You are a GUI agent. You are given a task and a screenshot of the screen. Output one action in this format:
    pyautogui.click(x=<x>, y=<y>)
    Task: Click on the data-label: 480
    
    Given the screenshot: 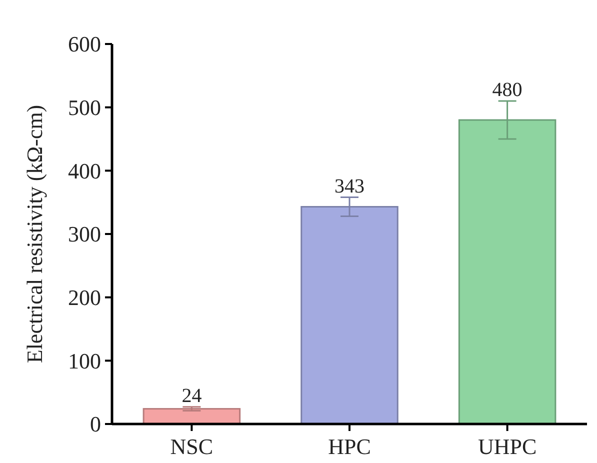 What is the action you would take?
    pyautogui.click(x=507, y=90)
    